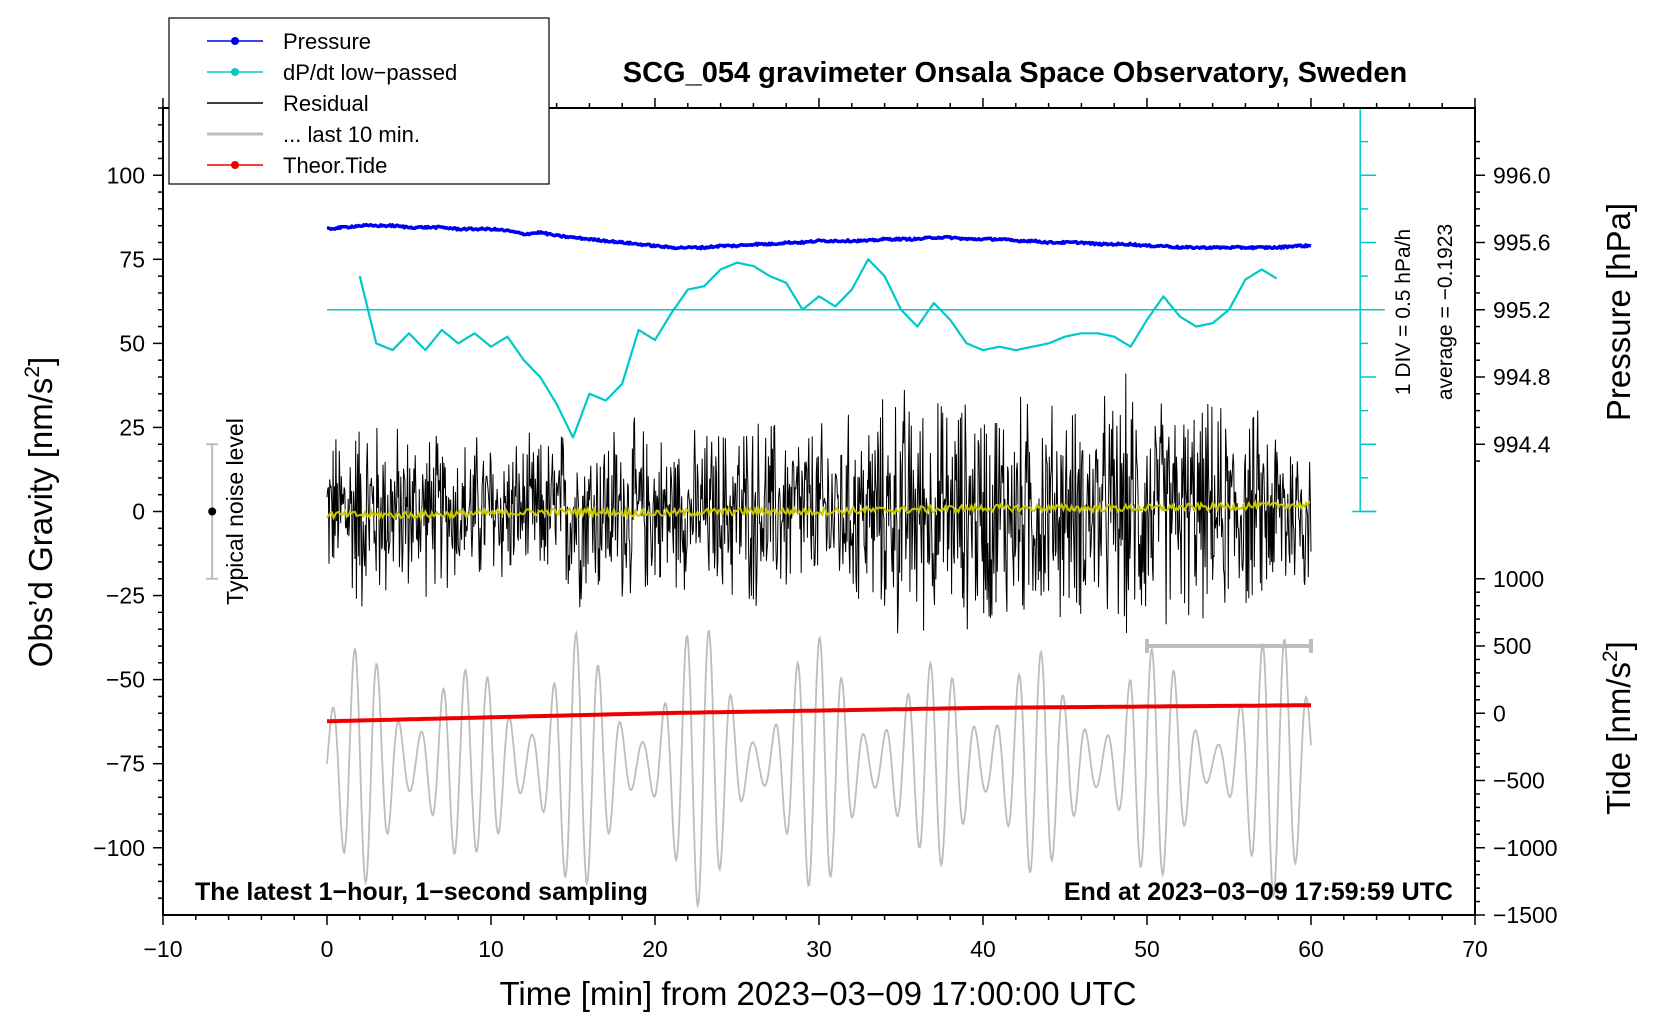  Describe the element at coordinates (818, 713) in the screenshot. I see `series-theor-tide` at that location.